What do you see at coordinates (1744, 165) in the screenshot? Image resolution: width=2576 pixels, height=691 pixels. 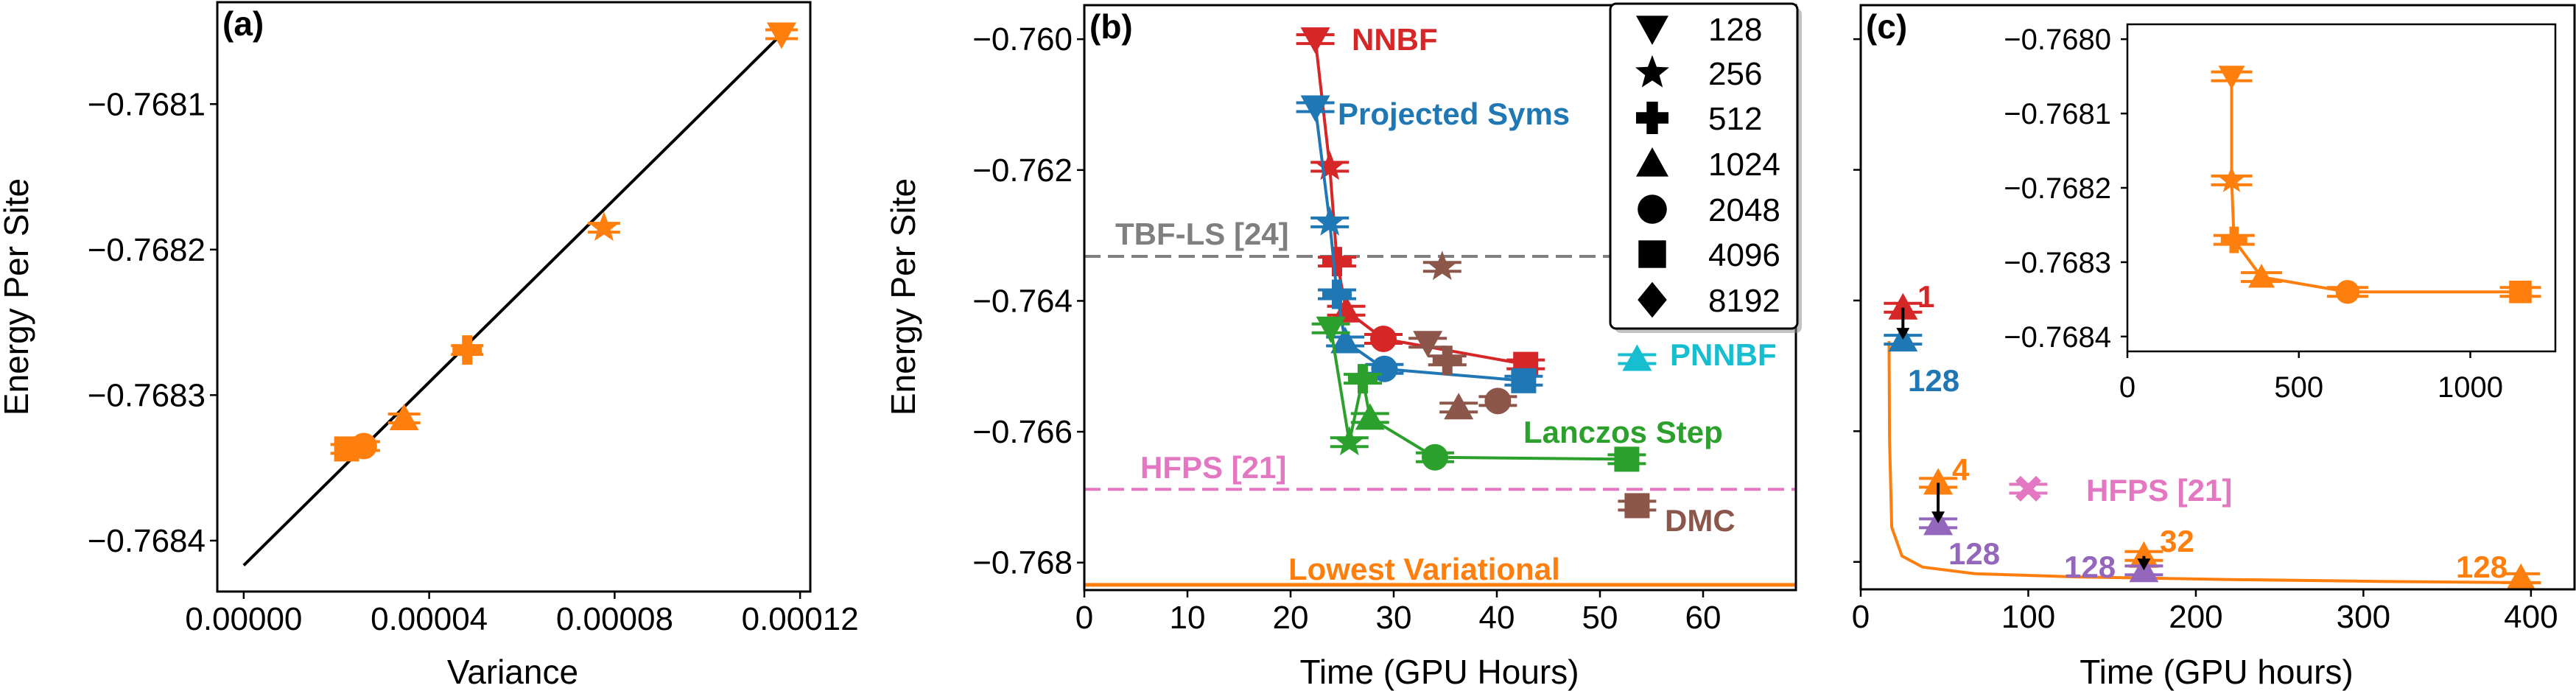 I see `legend-entry: 1024` at bounding box center [1744, 165].